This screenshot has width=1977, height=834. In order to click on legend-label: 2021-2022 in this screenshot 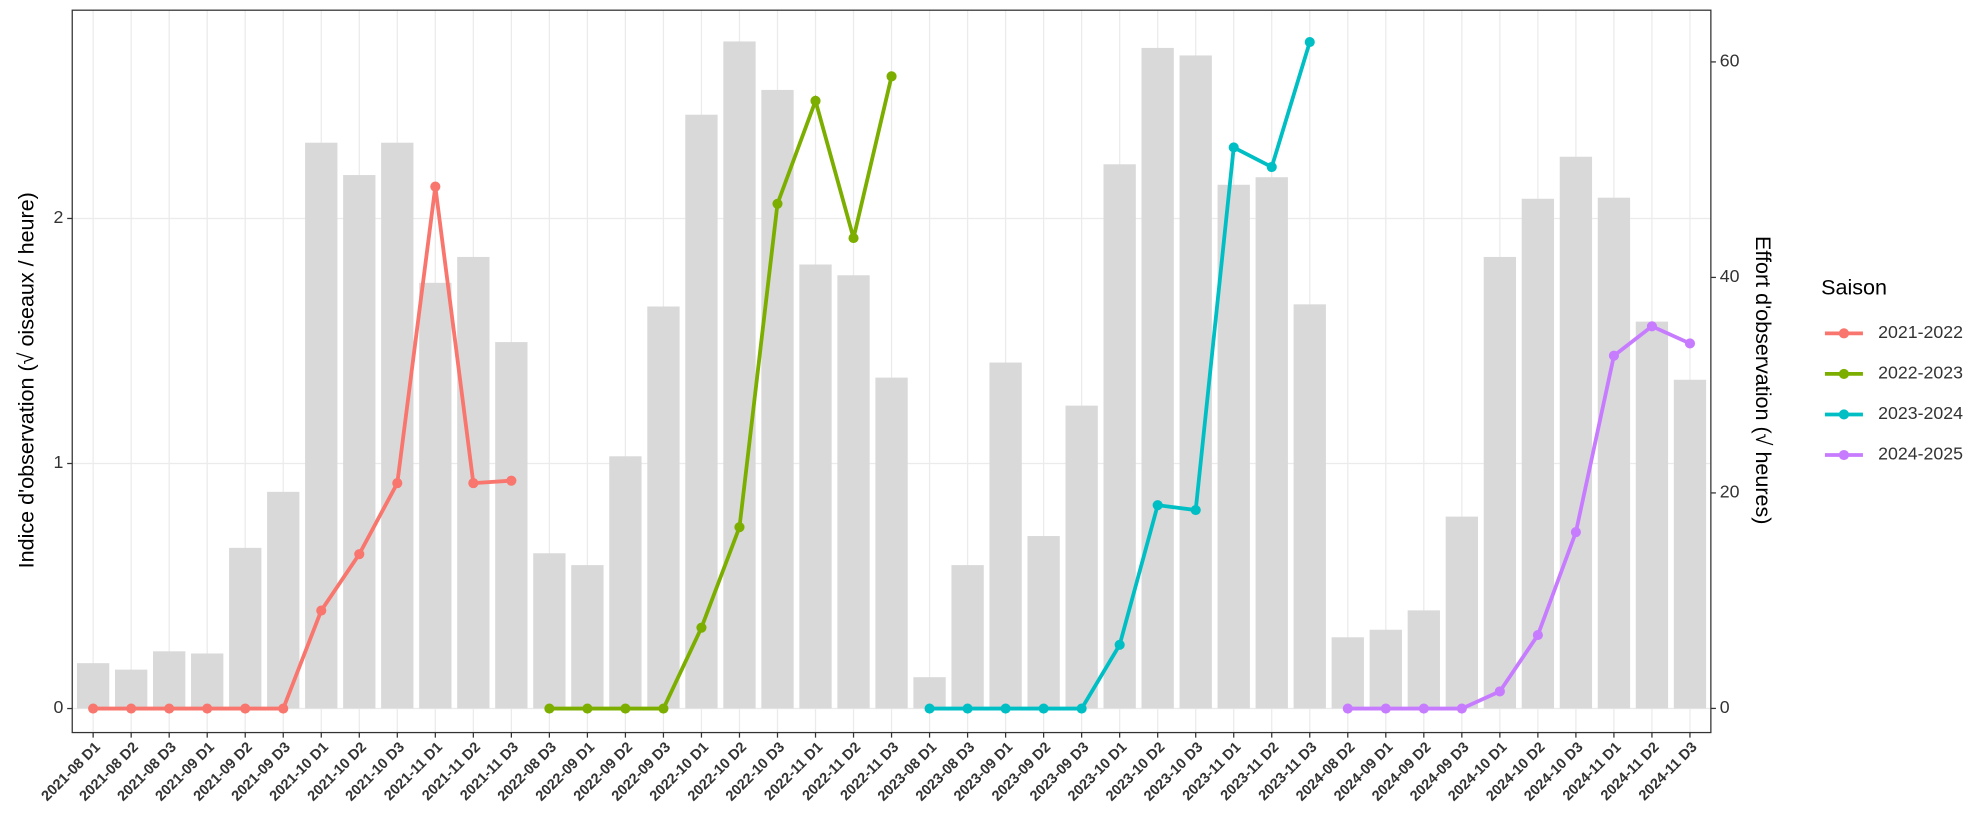, I will do `click(1920, 332)`.